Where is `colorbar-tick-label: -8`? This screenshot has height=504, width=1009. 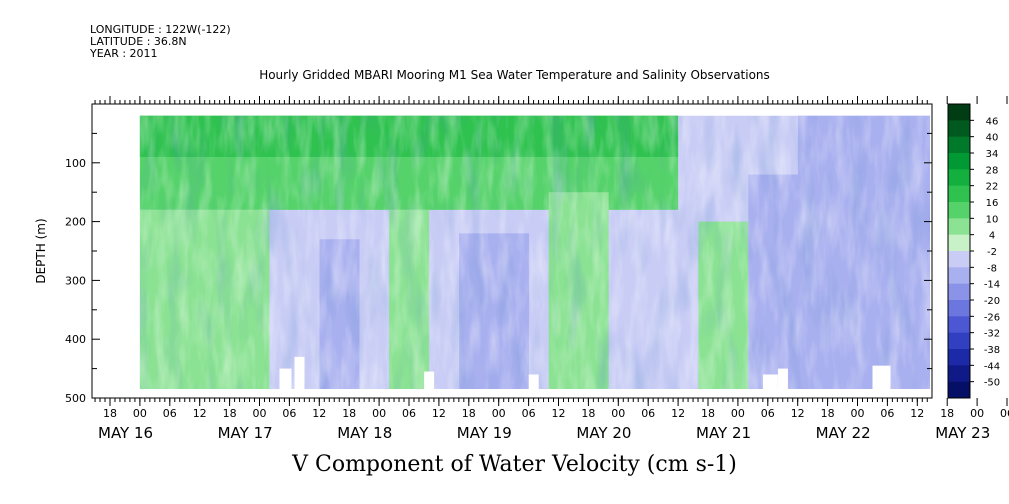 colorbar-tick-label: -8 is located at coordinates (992, 268).